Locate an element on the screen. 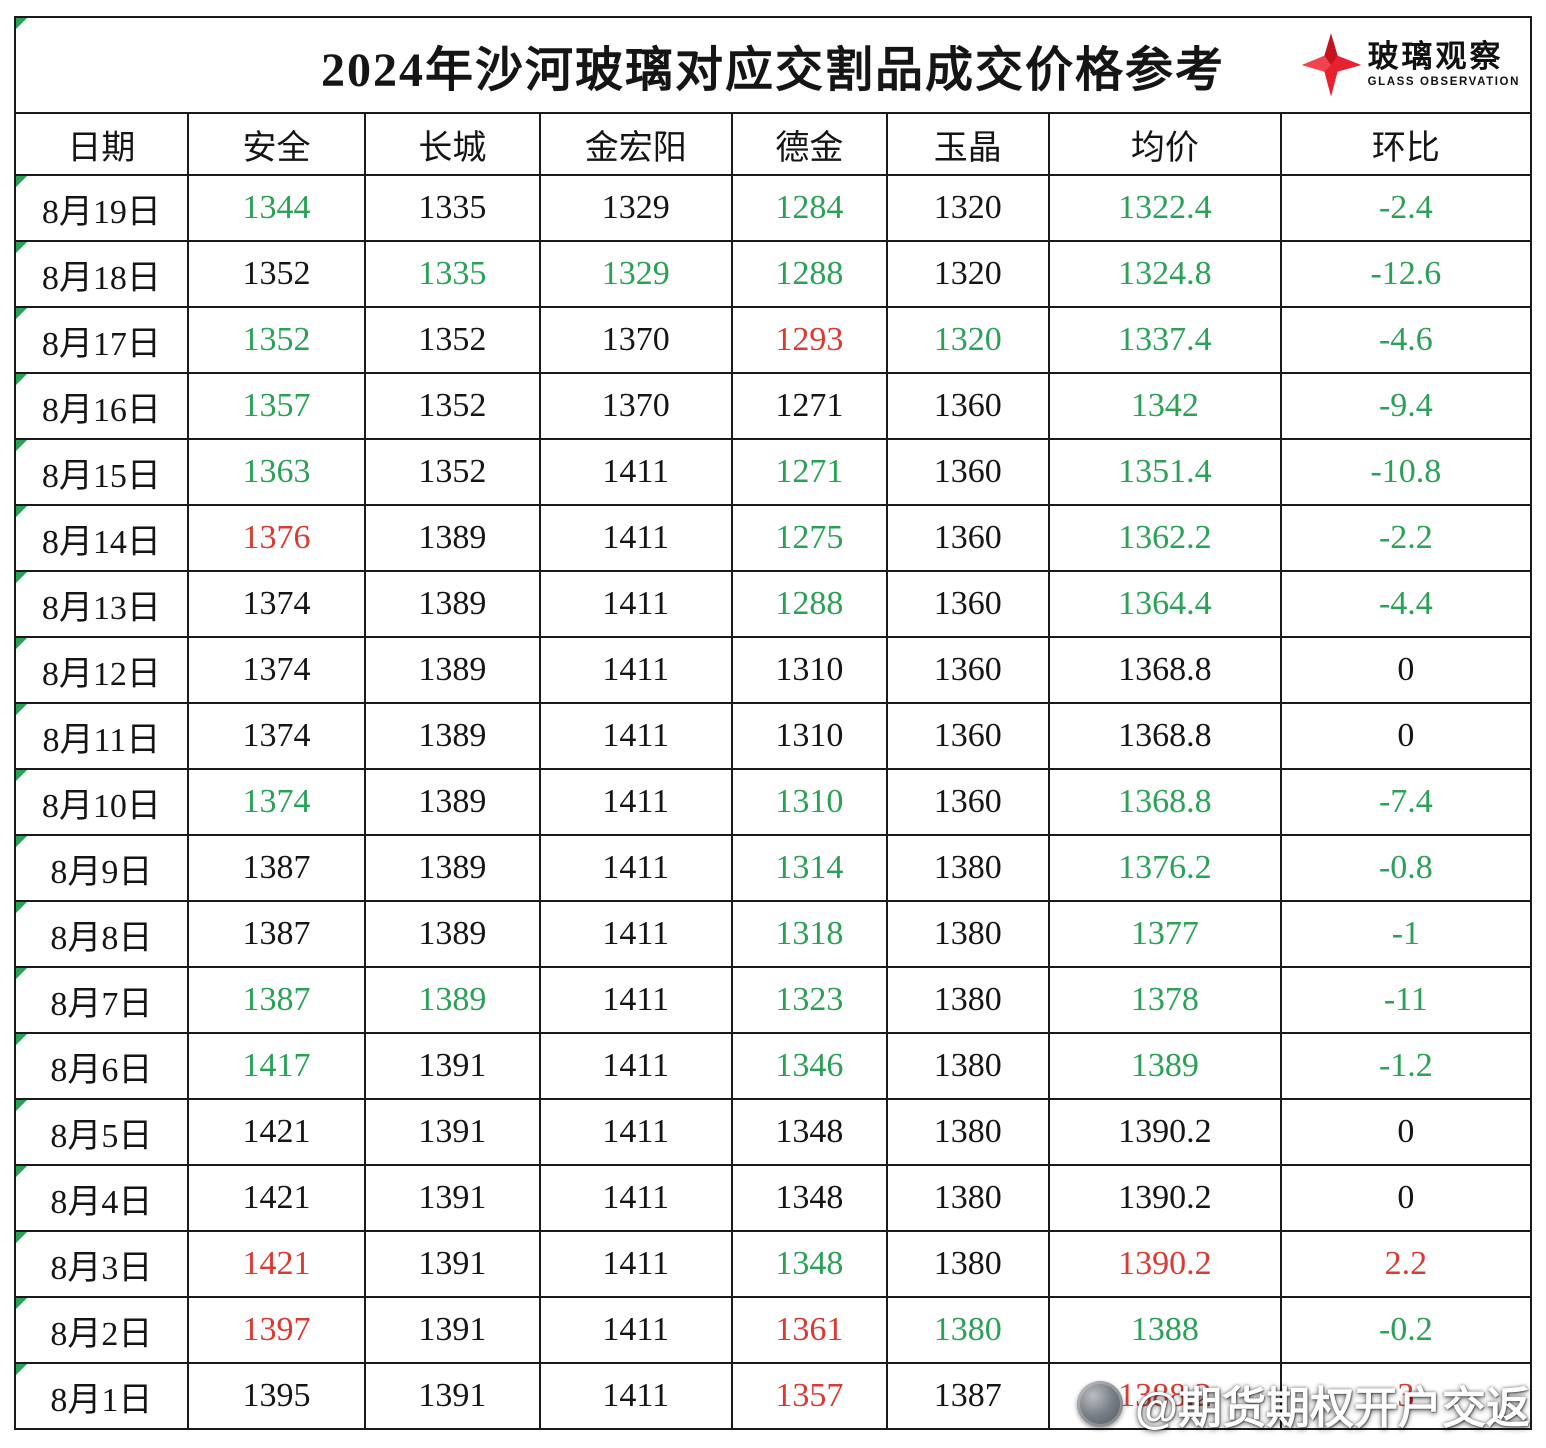  table-row: 8月10日 1374 1389 1411 1310 1360 1368.8 -7.4 is located at coordinates (773, 802).